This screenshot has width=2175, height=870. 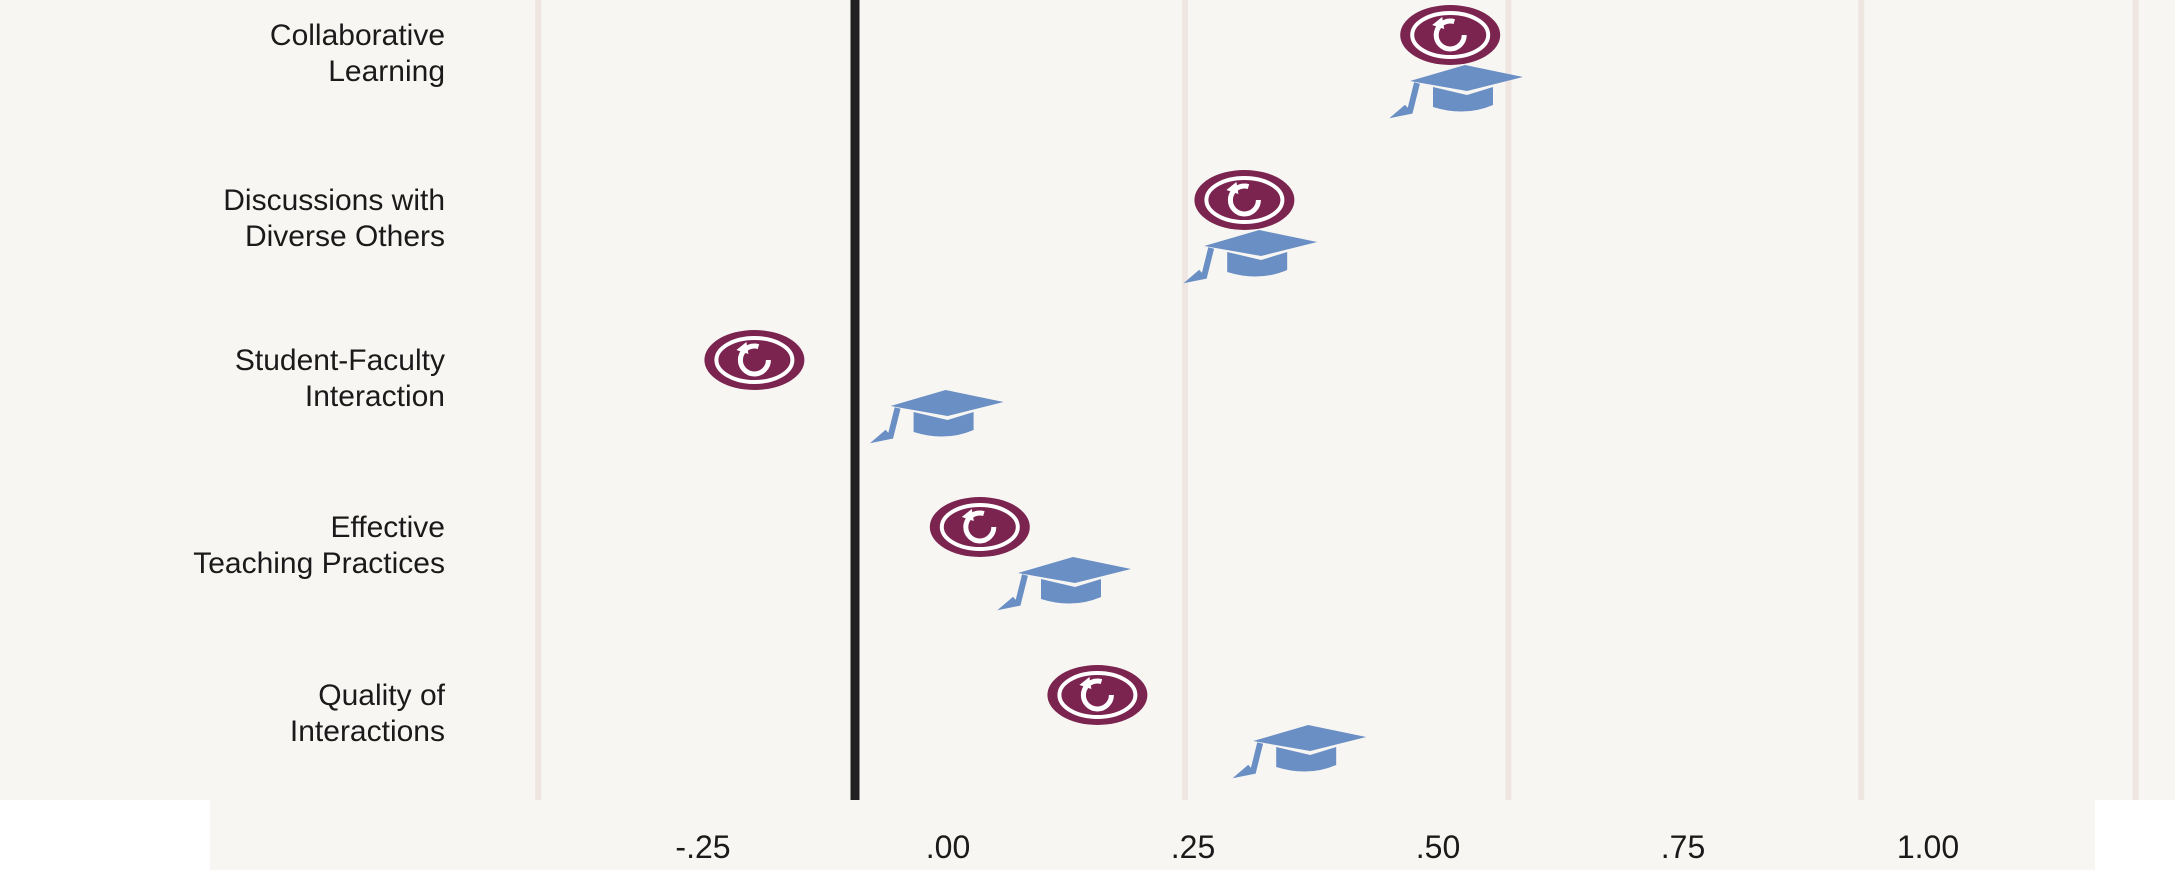 I want to click on category-label: Discussions with Diverse Others, so click(x=334, y=218).